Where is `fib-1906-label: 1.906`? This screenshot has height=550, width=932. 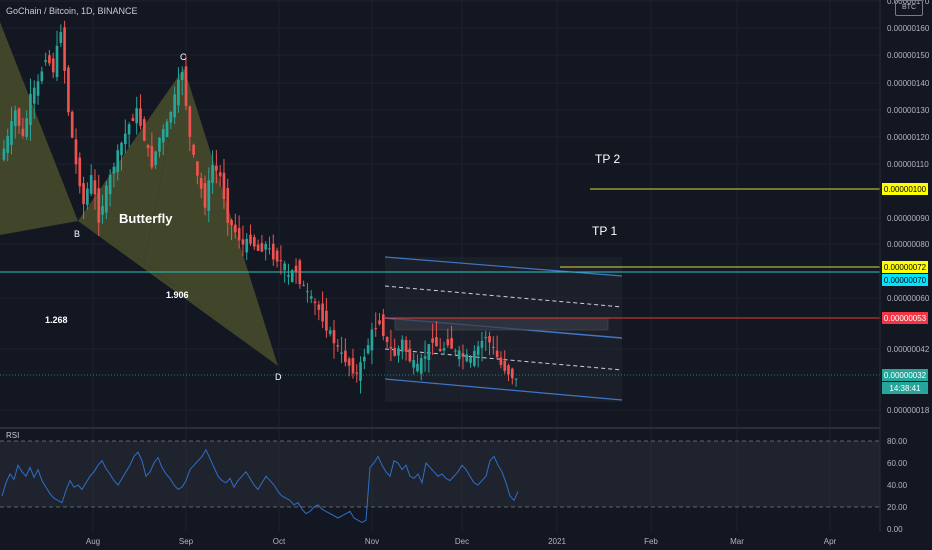 fib-1906-label: 1.906 is located at coordinates (177, 295).